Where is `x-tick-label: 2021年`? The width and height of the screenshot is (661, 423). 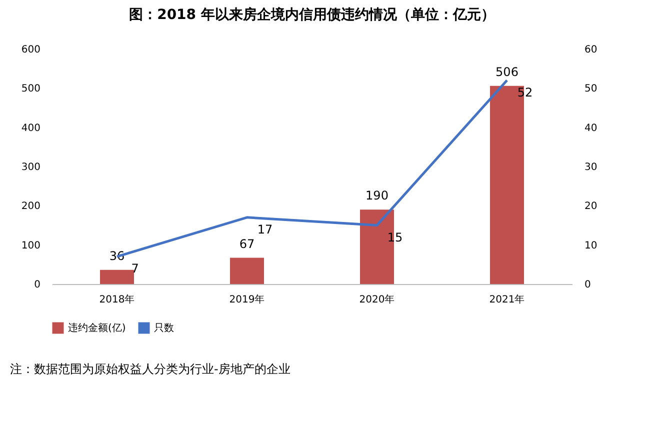 x-tick-label: 2021年 is located at coordinates (507, 300).